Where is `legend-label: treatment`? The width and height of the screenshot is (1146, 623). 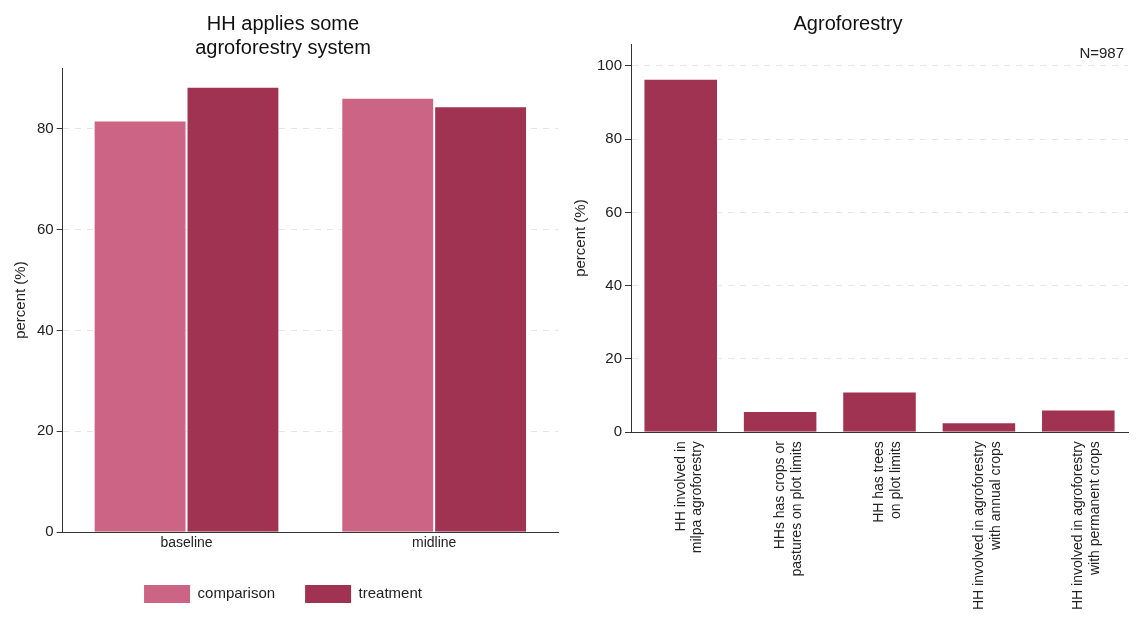
legend-label: treatment is located at coordinates (390, 593).